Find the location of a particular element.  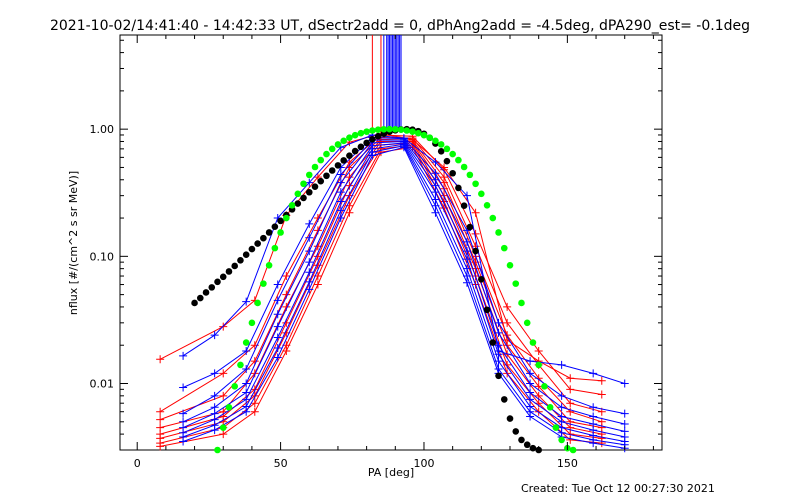

x-axis-label: PA [deg] is located at coordinates (391, 472).